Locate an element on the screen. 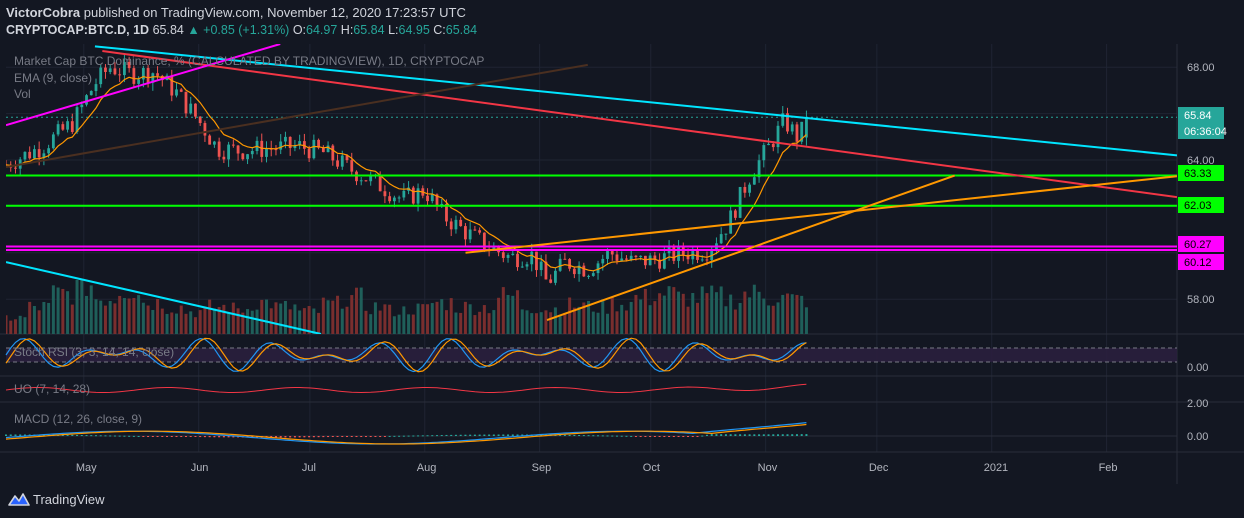 The image size is (1244, 518). price-badge-label-1: 06:36:04 is located at coordinates (1205, 132).